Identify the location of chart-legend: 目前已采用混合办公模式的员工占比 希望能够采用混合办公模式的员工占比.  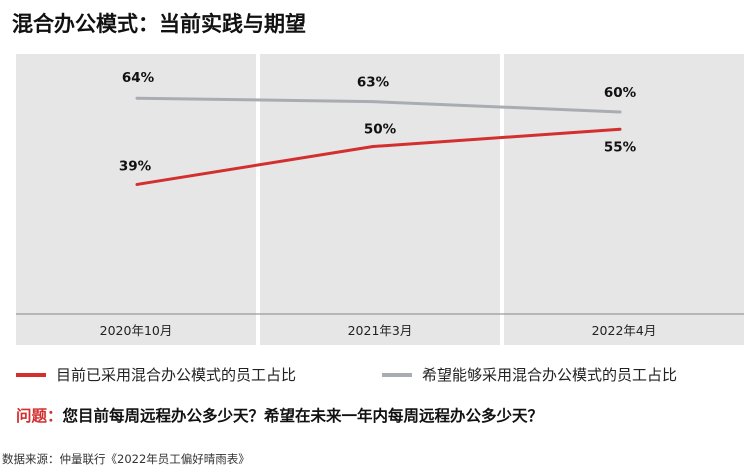
(372, 376).